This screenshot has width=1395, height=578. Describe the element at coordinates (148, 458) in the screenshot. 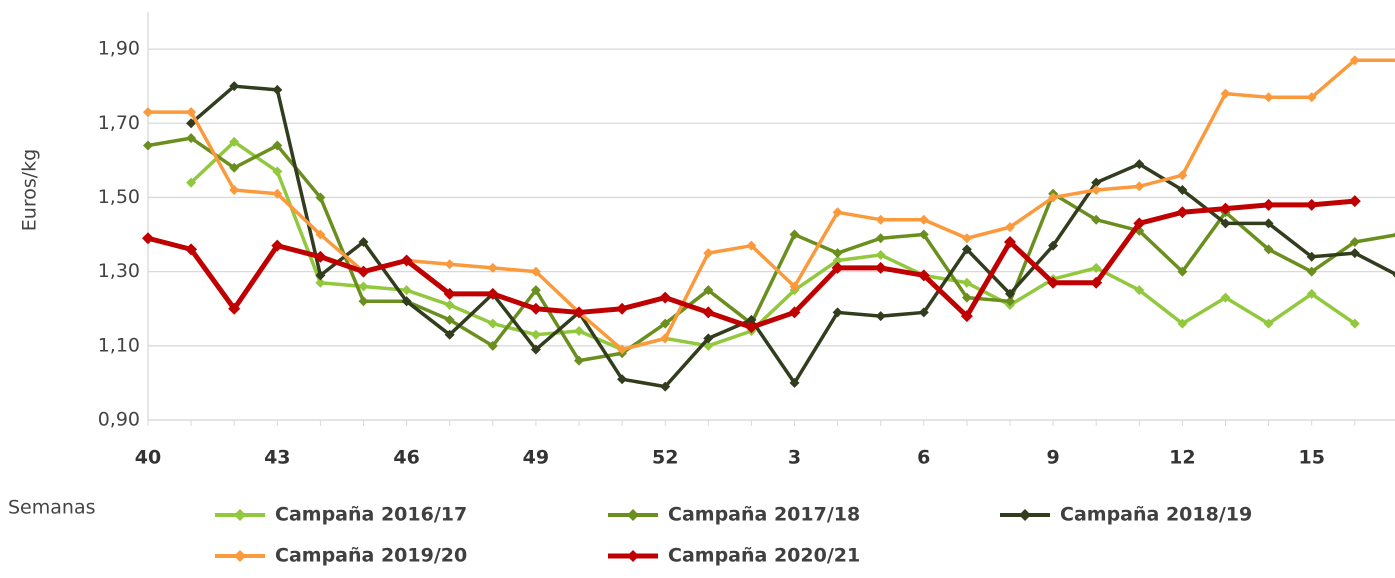

I see `x-tick-label: 40` at that location.